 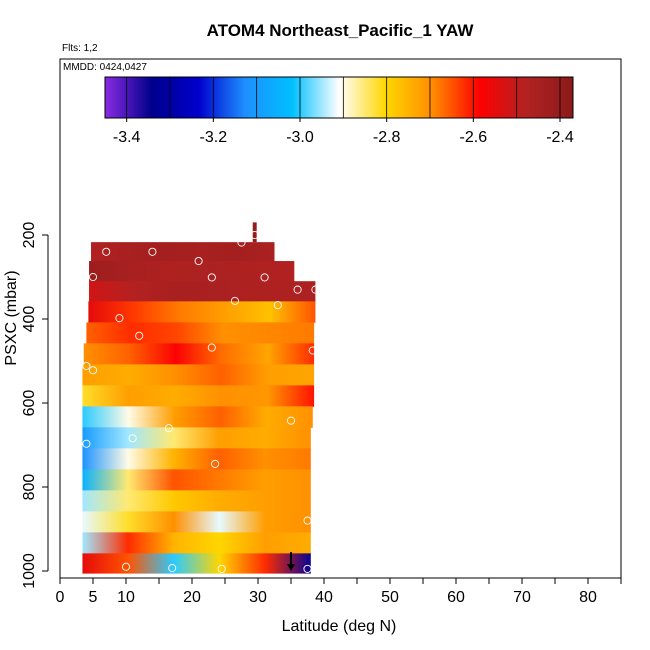 I want to click on x-tick-label: 40, so click(x=324, y=597).